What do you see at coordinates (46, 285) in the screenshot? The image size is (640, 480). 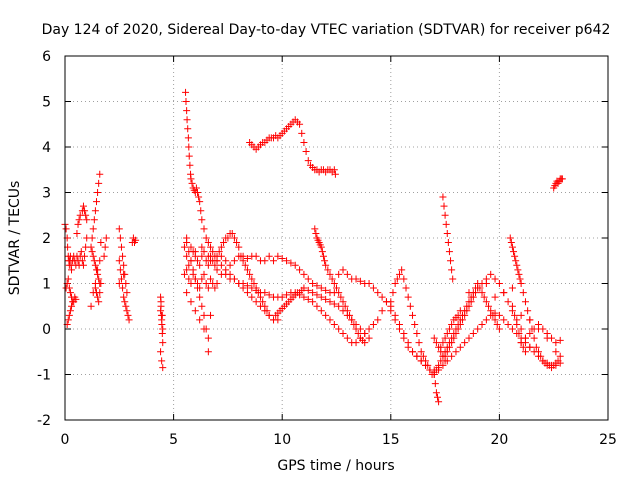 I see `y-tick-label: 1` at bounding box center [46, 285].